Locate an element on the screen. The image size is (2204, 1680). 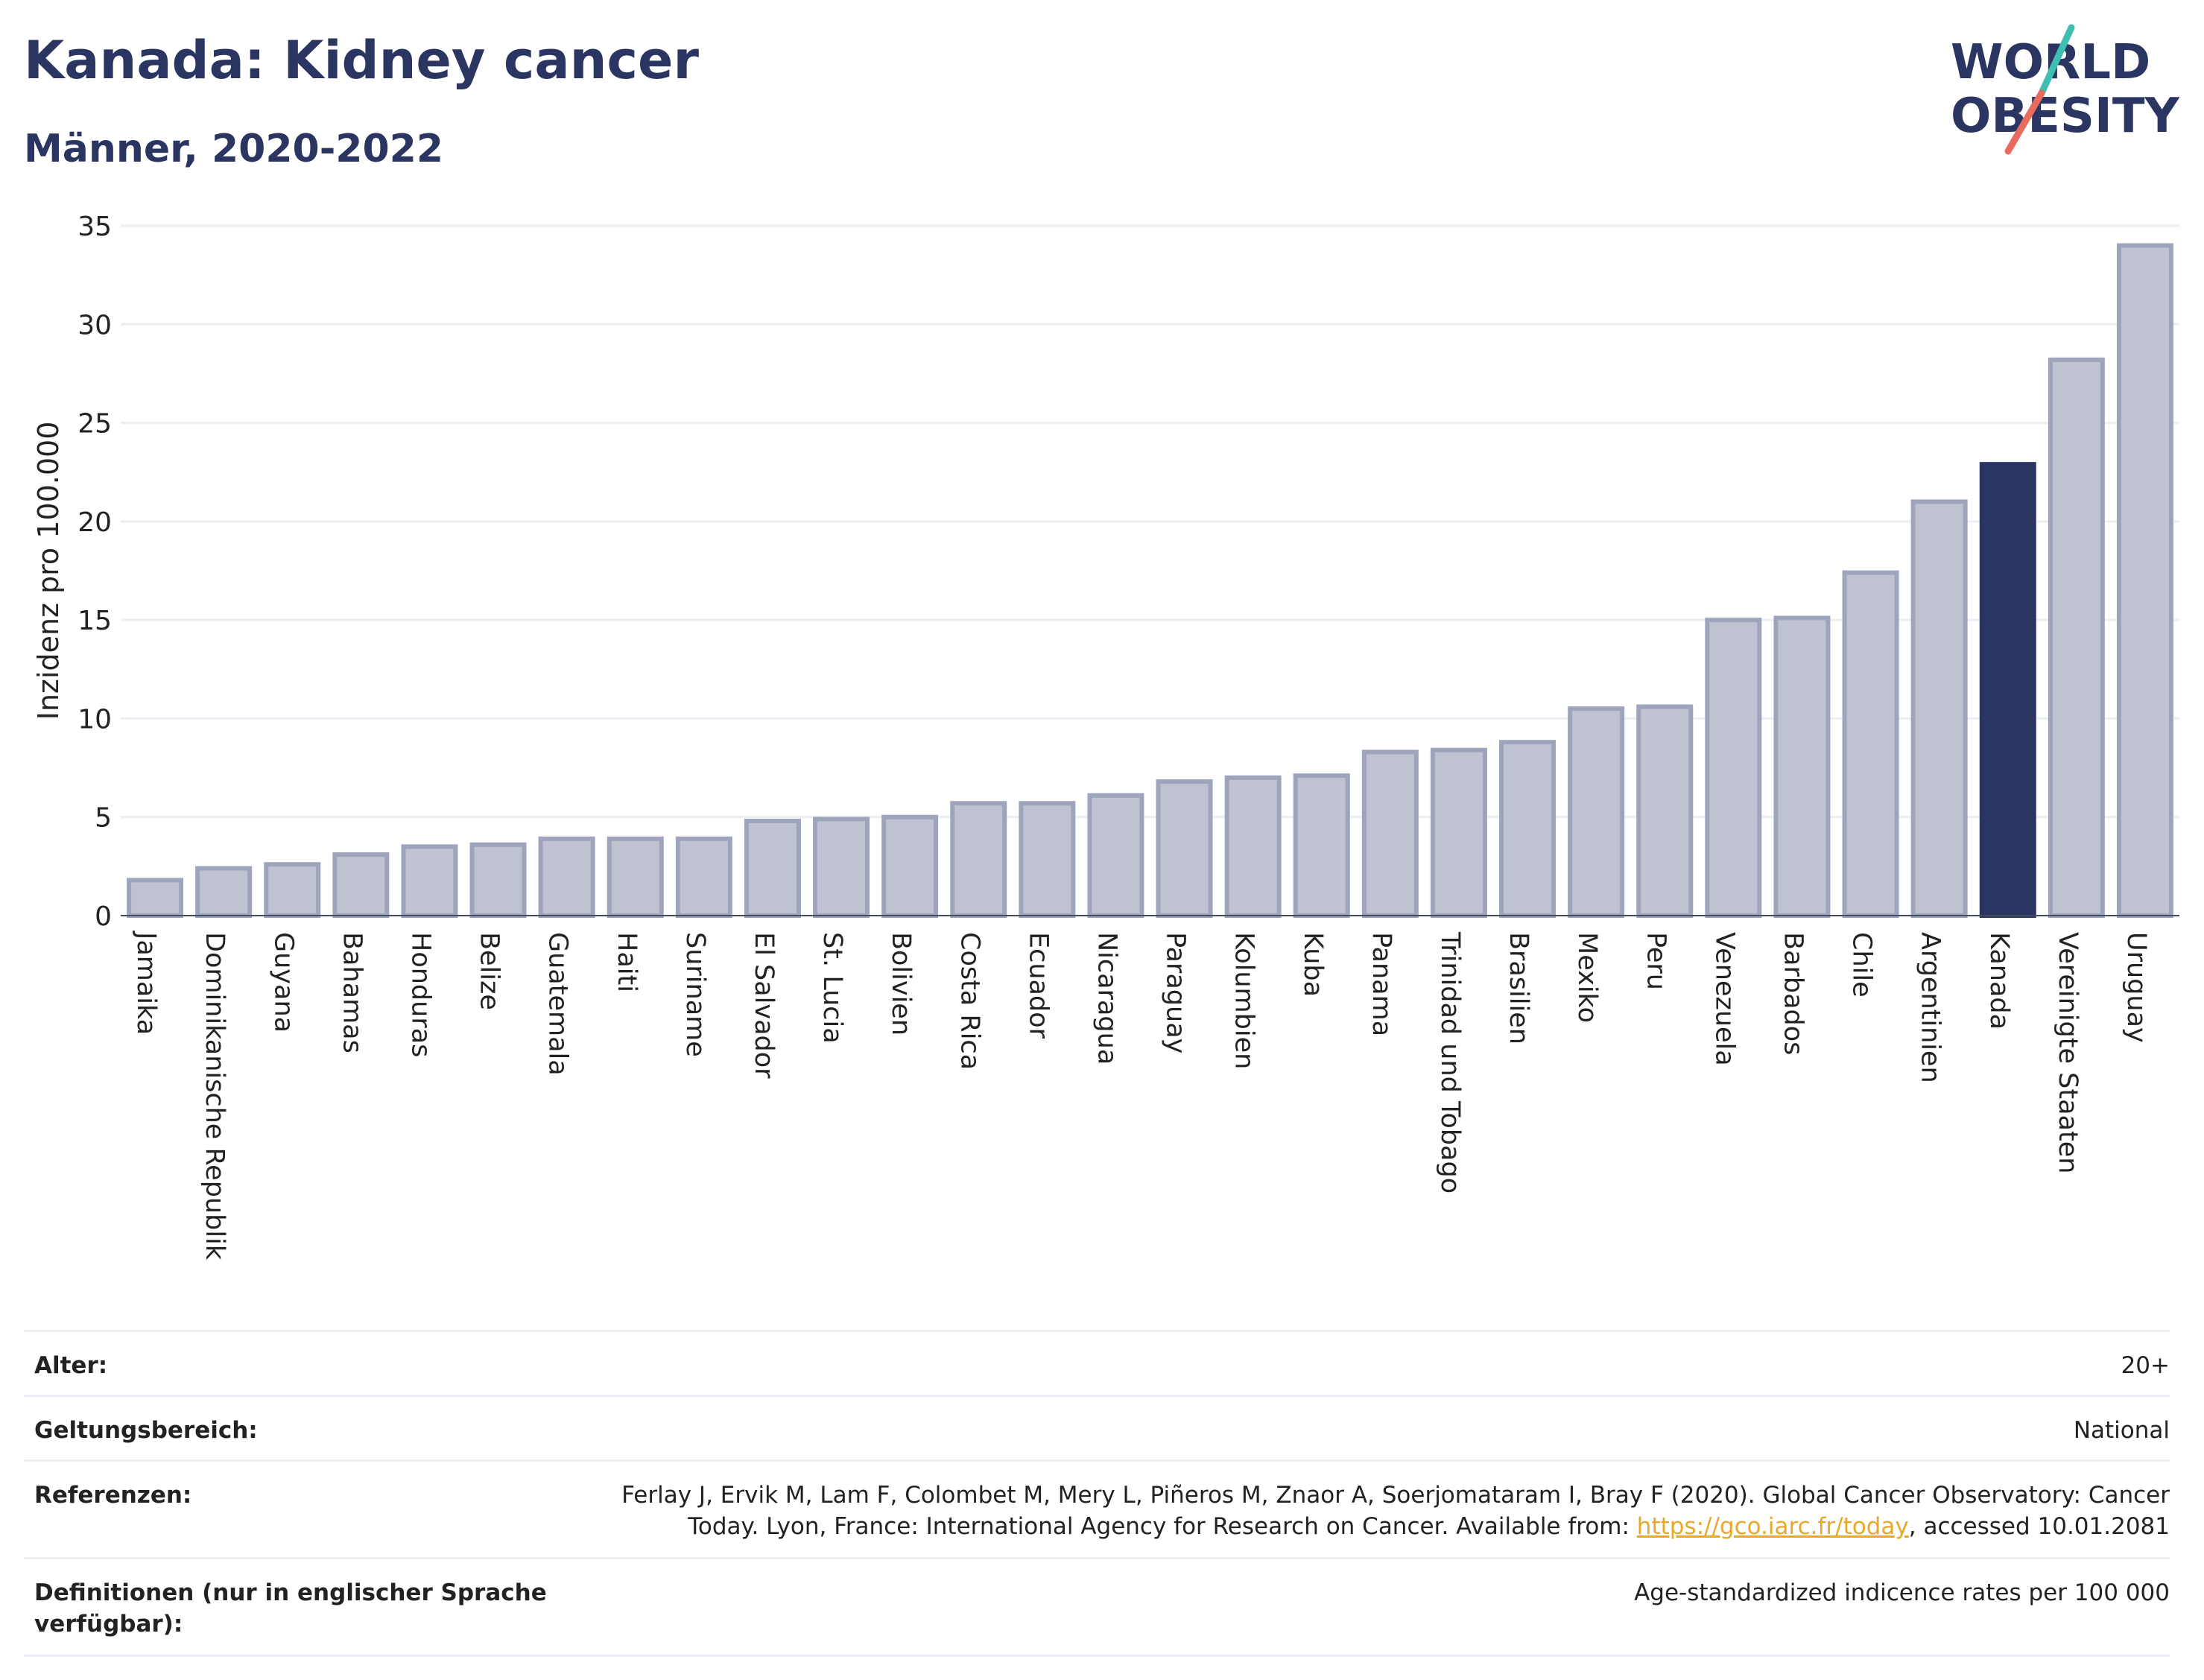
x-tick-label-bahamas: Bahamas is located at coordinates (352, 992).